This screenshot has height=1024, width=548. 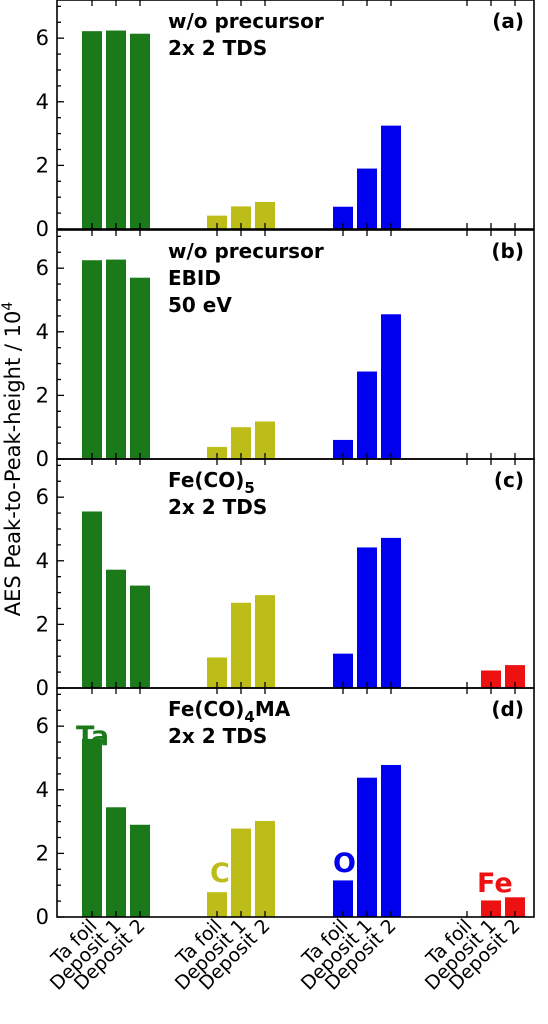 I want to click on panel-letter: (a), so click(x=508, y=21).